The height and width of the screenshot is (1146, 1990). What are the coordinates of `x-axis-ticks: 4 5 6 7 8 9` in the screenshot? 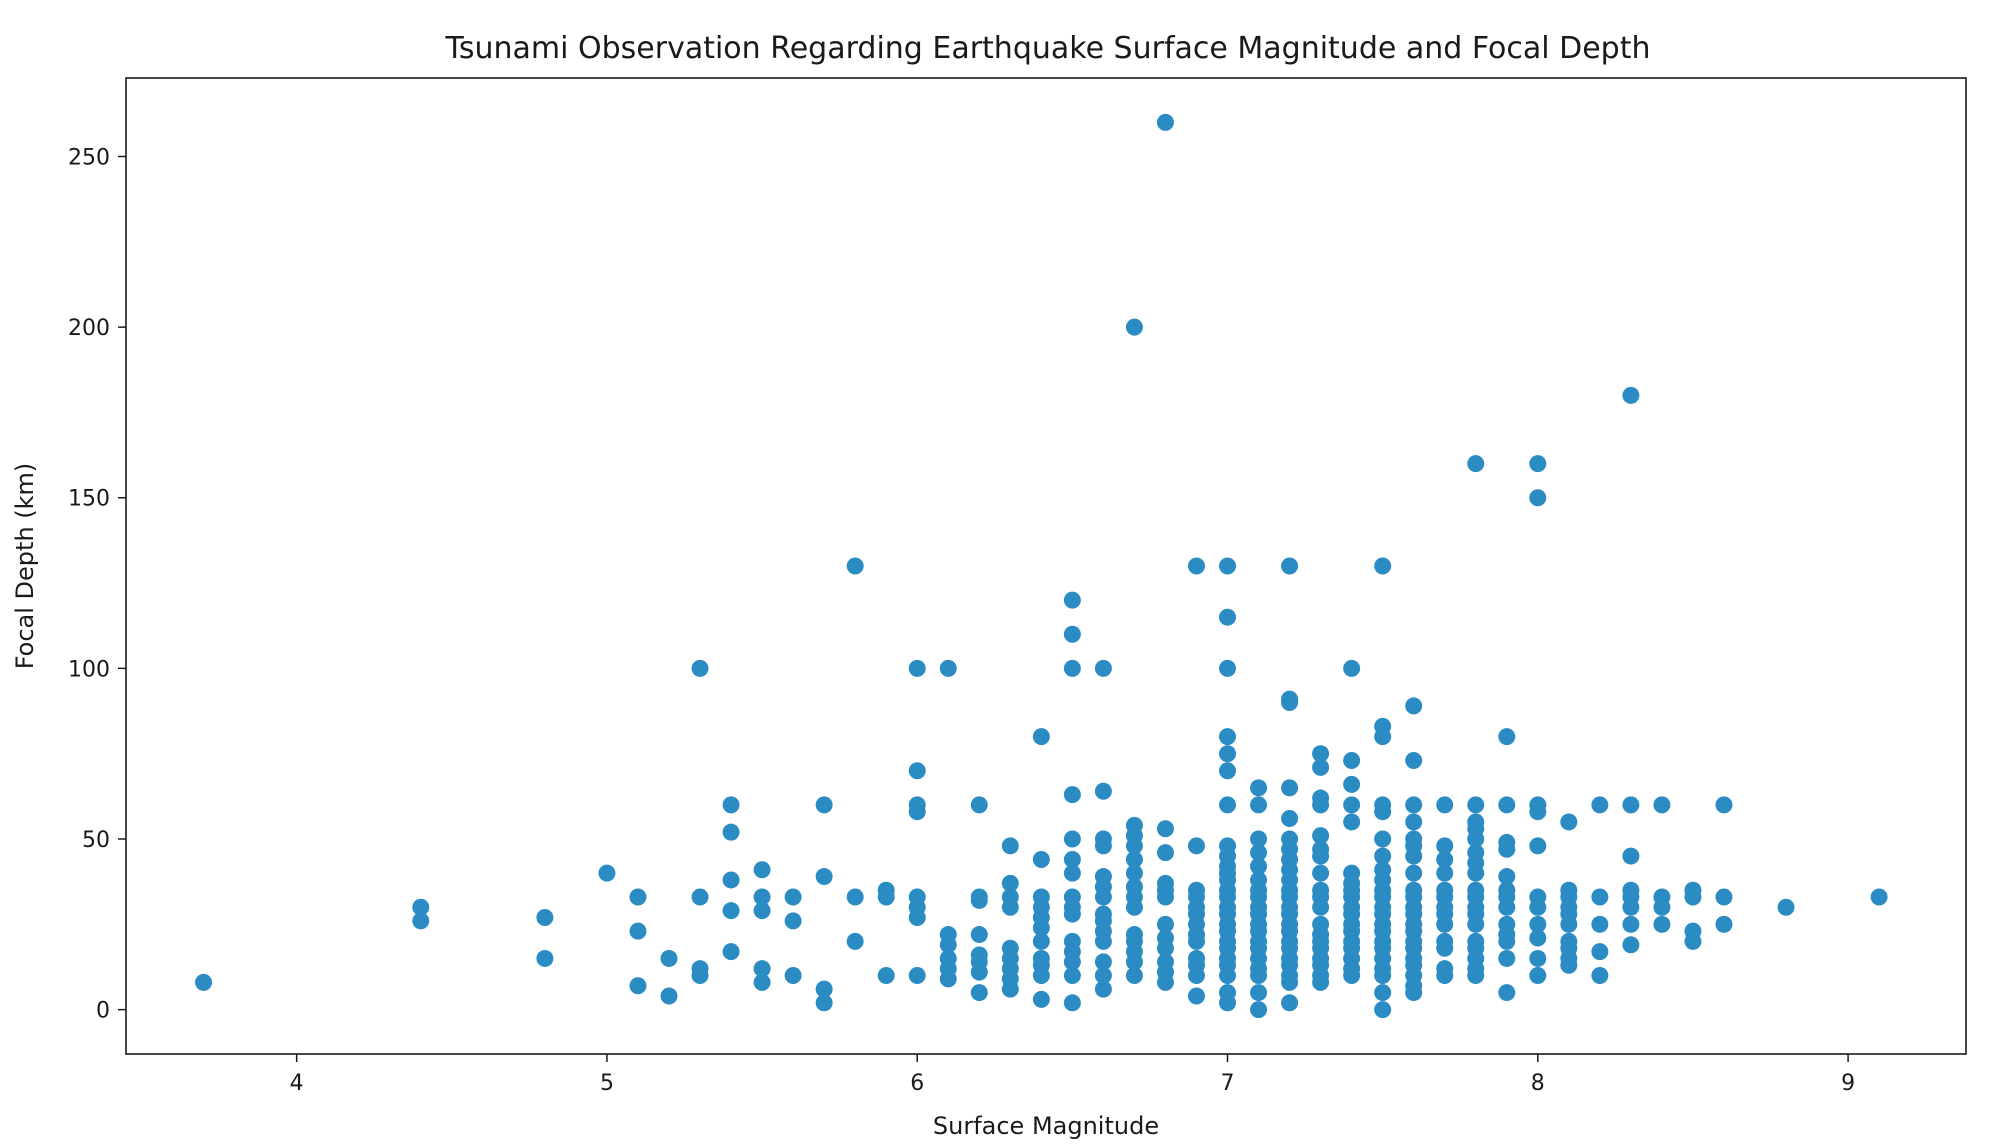 It's located at (1072, 1075).